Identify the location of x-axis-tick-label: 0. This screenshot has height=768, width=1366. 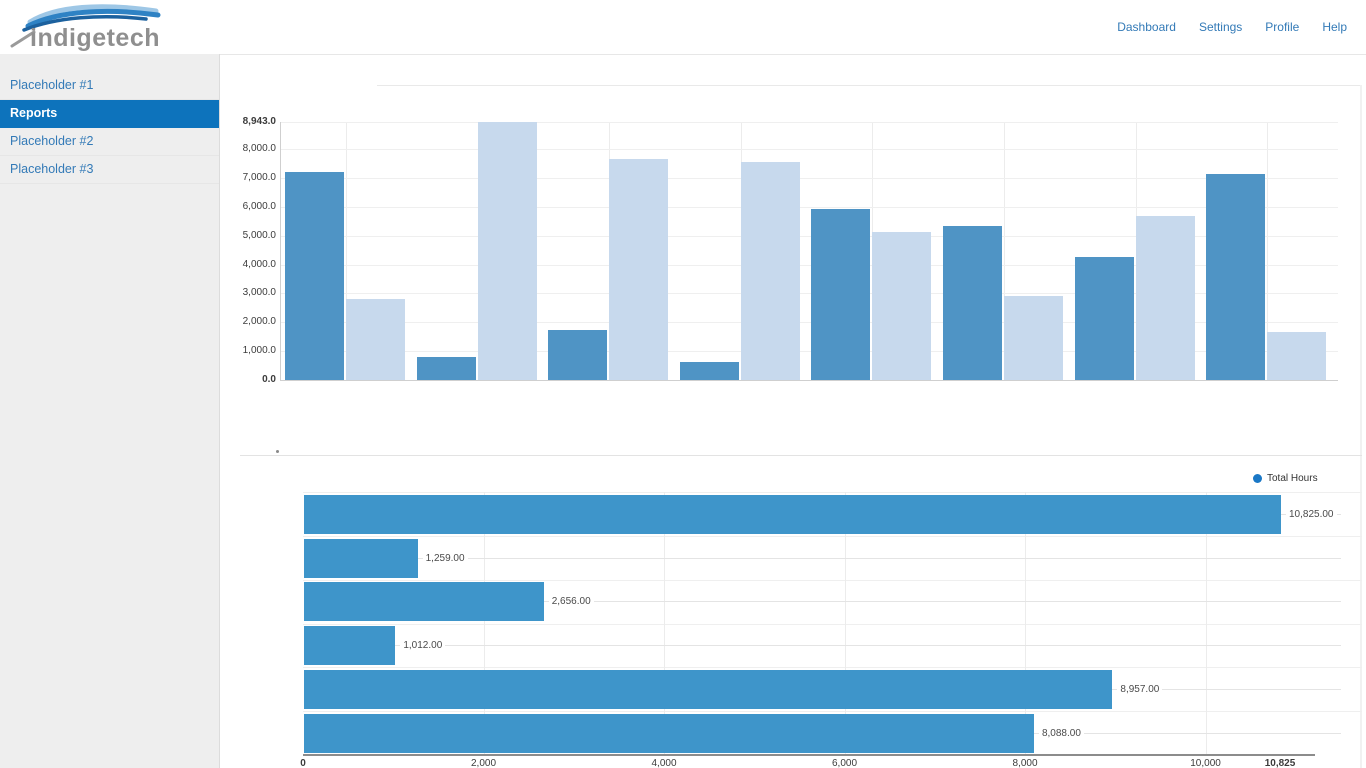
(303, 763).